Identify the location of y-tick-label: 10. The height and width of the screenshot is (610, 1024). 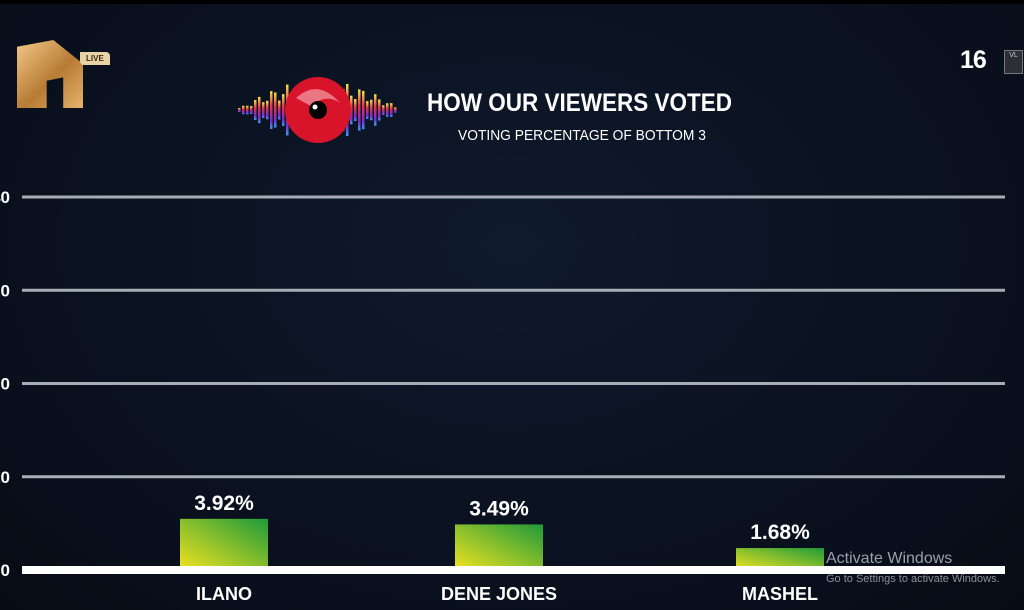
(5, 477).